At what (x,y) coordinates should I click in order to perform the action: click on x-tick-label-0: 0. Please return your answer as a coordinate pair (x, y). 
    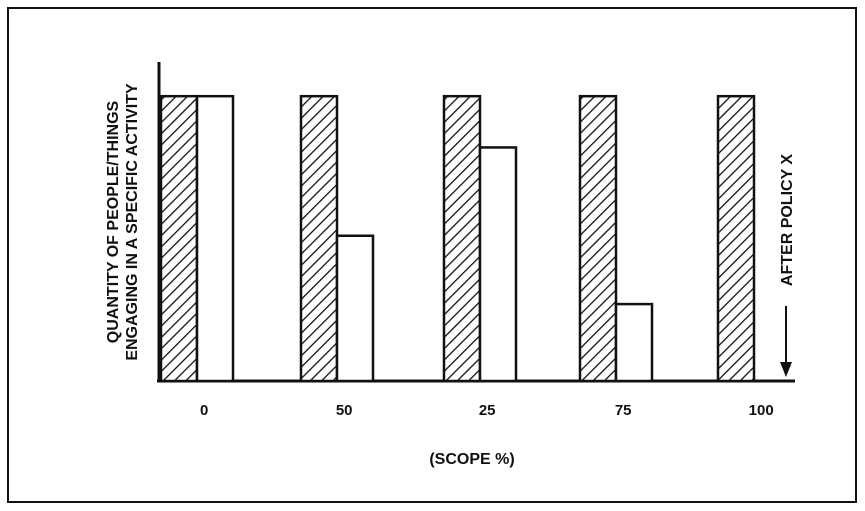
    Looking at the image, I should click on (204, 410).